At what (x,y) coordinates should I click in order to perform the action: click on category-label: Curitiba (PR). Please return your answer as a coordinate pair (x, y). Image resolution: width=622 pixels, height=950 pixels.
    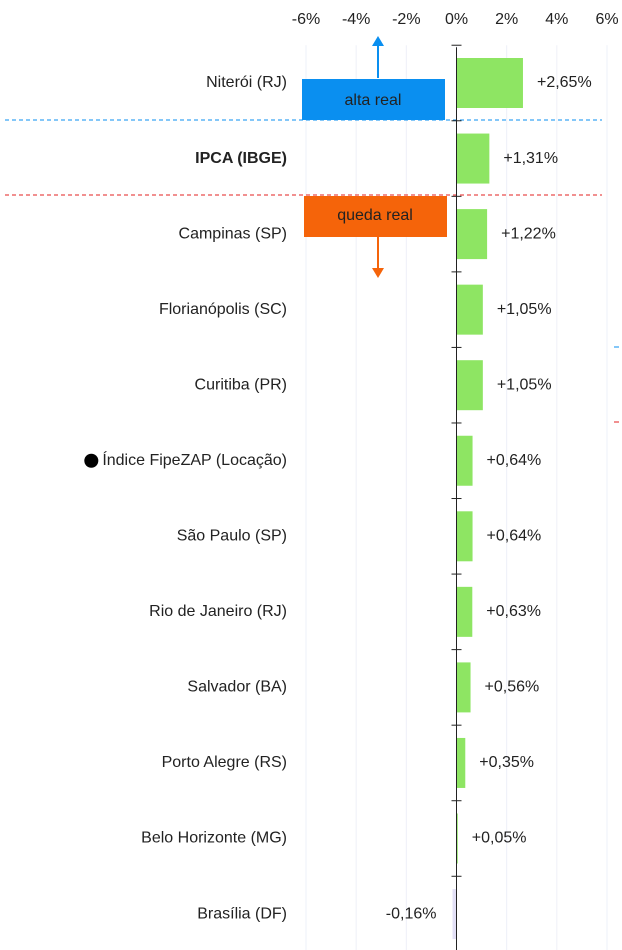
    Looking at the image, I should click on (241, 384).